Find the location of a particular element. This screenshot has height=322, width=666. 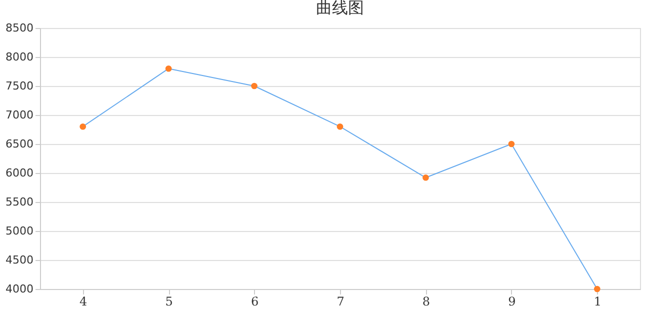

x-tick-label: 4 is located at coordinates (84, 301).